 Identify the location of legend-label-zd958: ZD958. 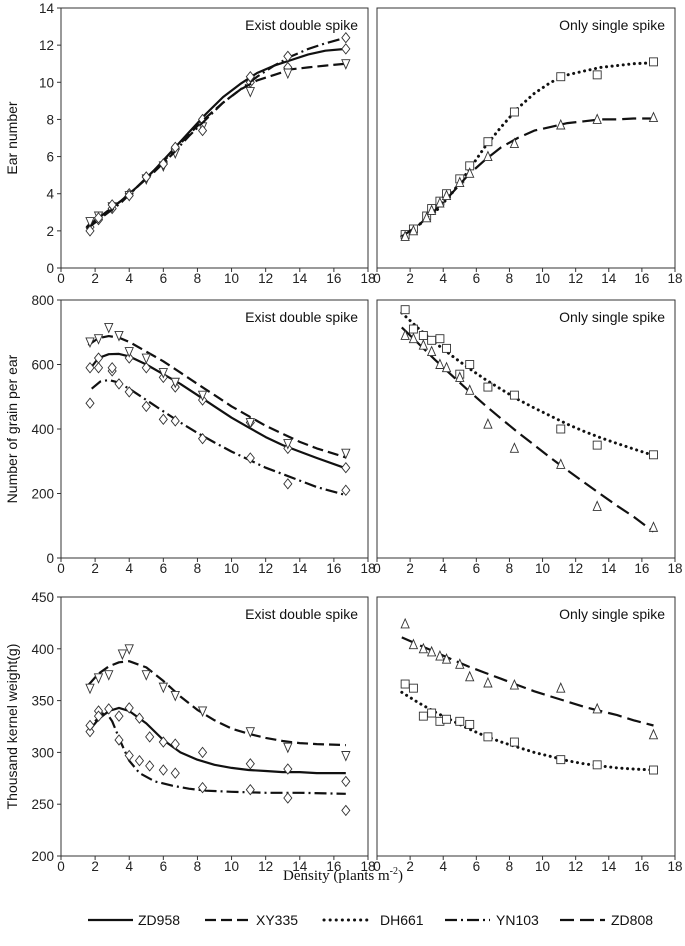
(159, 920).